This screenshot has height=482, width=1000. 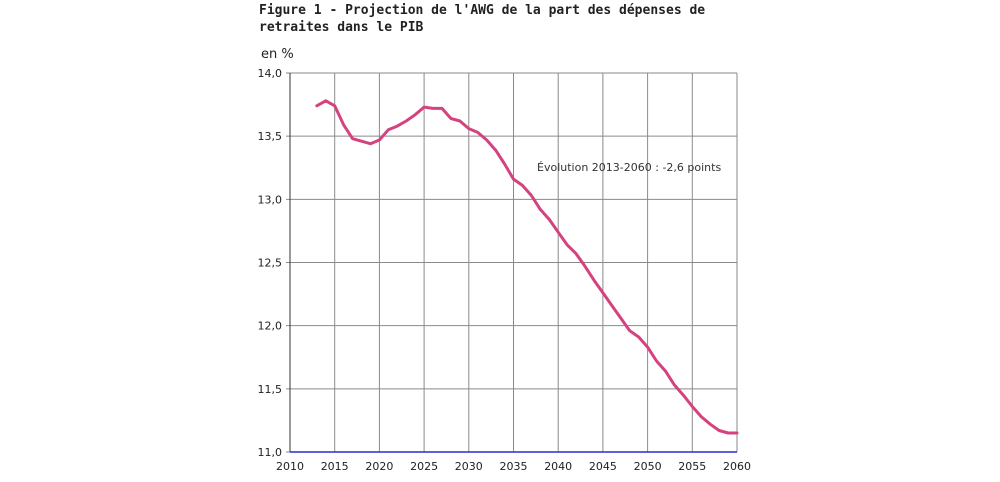 What do you see at coordinates (558, 466) in the screenshot?
I see `x-tick-label: 2040` at bounding box center [558, 466].